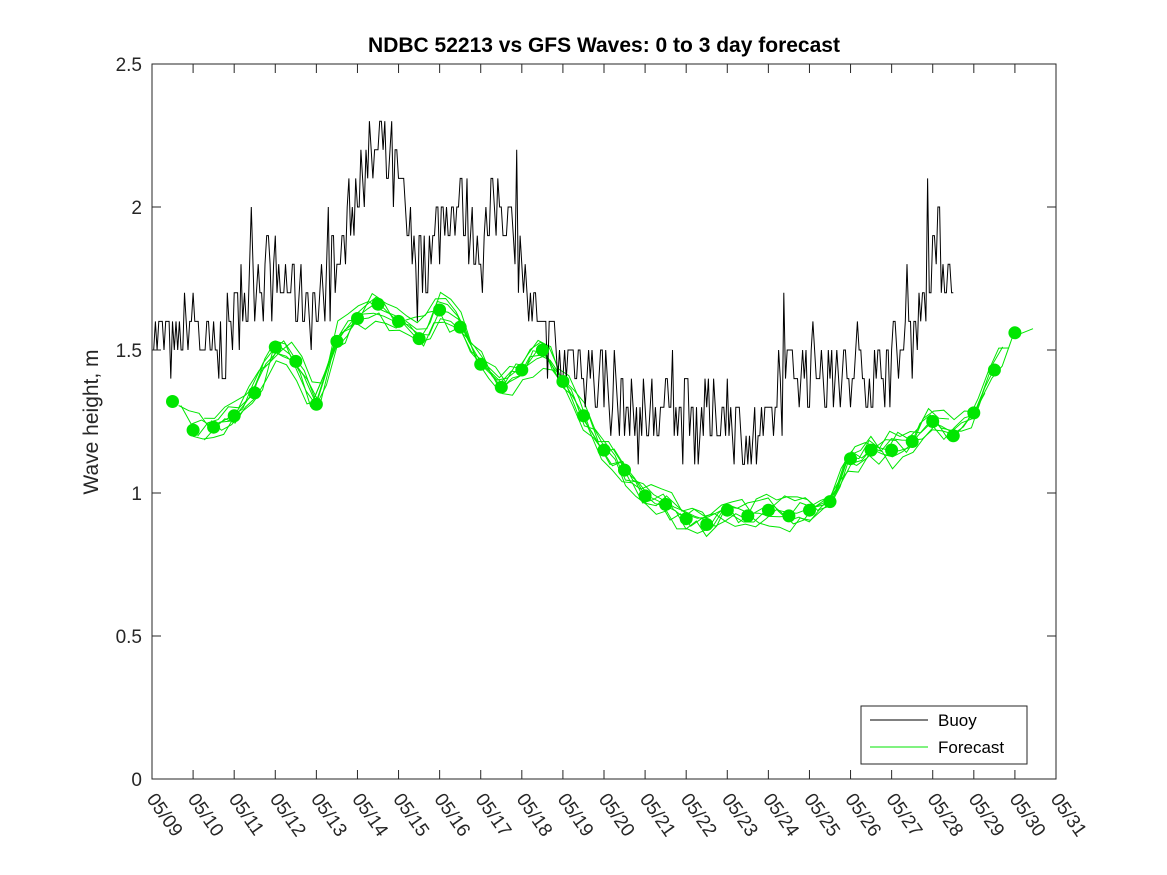  I want to click on y-tick-label: 0.5, so click(129, 637).